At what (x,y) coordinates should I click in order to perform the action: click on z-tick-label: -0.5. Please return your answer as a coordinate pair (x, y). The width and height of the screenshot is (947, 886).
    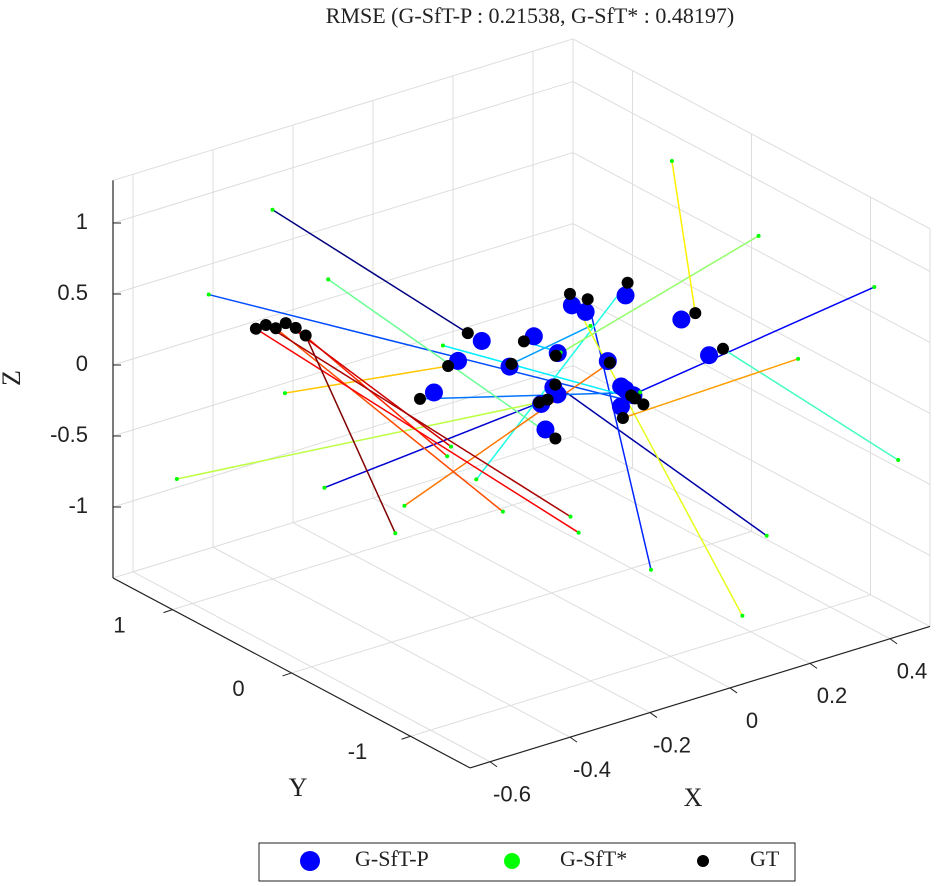
    Looking at the image, I should click on (69, 434).